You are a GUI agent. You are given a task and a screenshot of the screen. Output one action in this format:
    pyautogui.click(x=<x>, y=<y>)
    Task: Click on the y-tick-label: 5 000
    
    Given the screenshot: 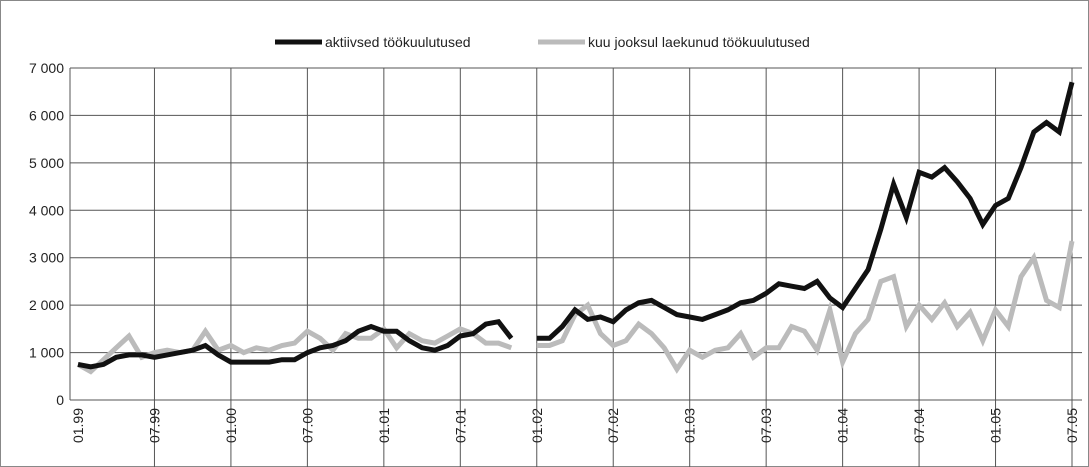 What is the action you would take?
    pyautogui.click(x=46, y=163)
    